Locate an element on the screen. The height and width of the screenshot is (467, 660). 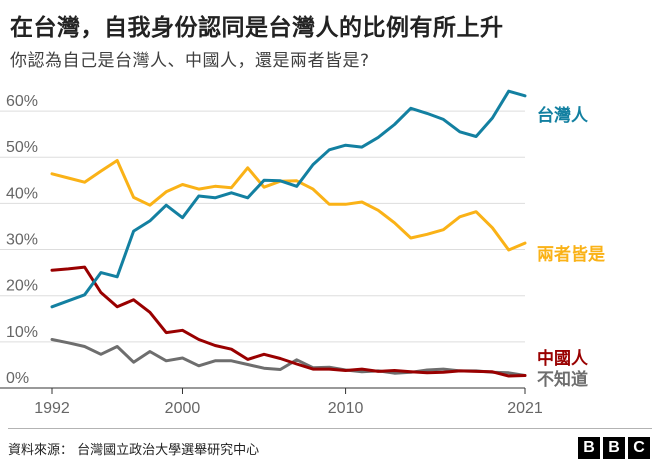
chart-title: 在台灣，自我身份認同是台灣人的比例有所上升 is located at coordinates (257, 28).